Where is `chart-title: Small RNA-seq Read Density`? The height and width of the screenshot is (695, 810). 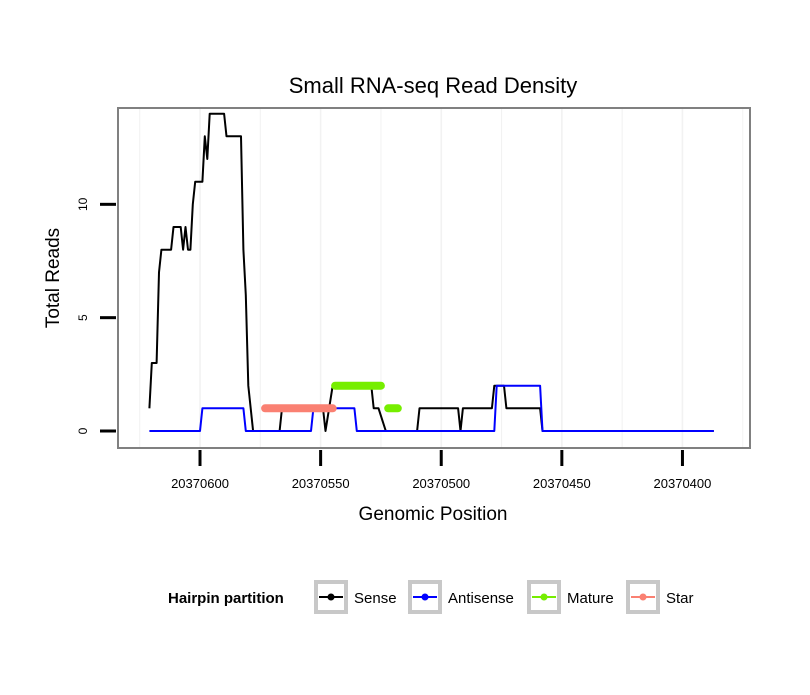
chart-title: Small RNA-seq Read Density is located at coordinates (433, 85).